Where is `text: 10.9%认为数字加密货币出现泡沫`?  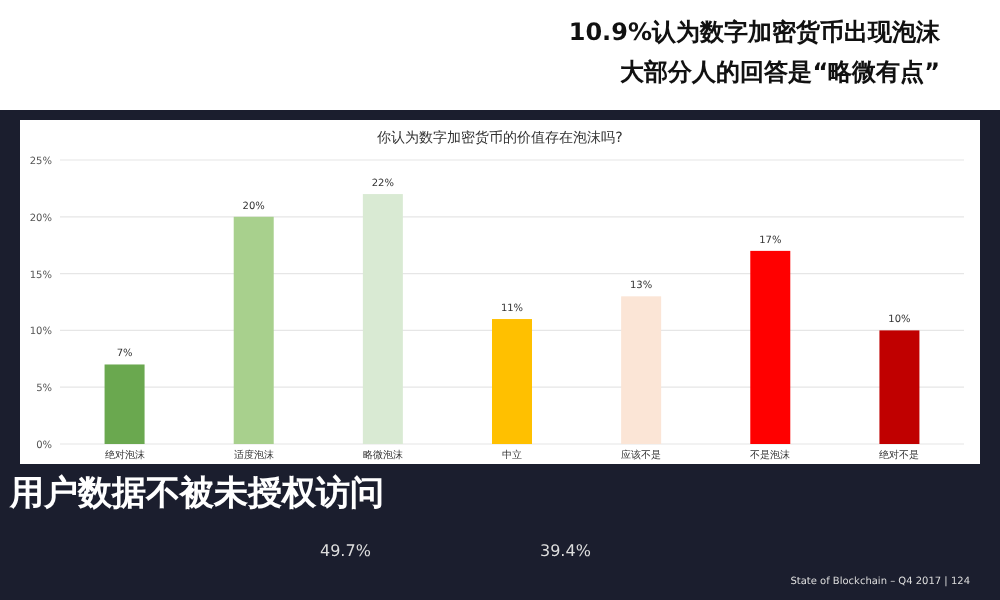 text: 10.9%认为数字加密货币出现泡沫 is located at coordinates (755, 32).